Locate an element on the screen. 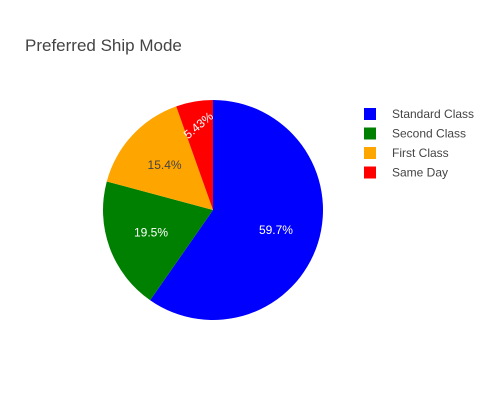 This screenshot has height=400, width=500. legend-item-first-class: First Class is located at coordinates (406, 153).